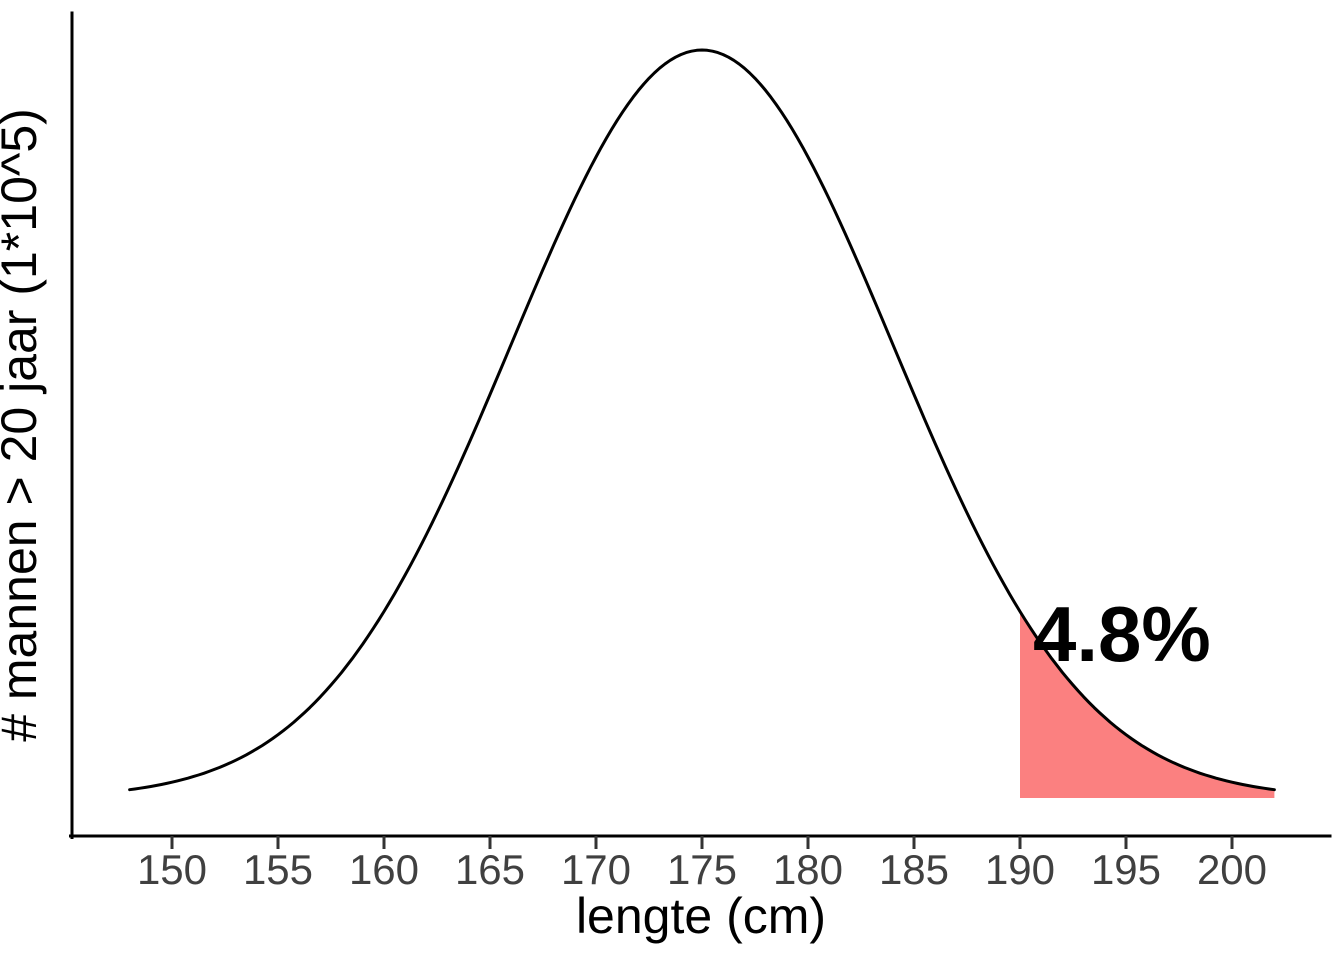  I want to click on x-axis-title: lengte (cm), so click(701, 916).